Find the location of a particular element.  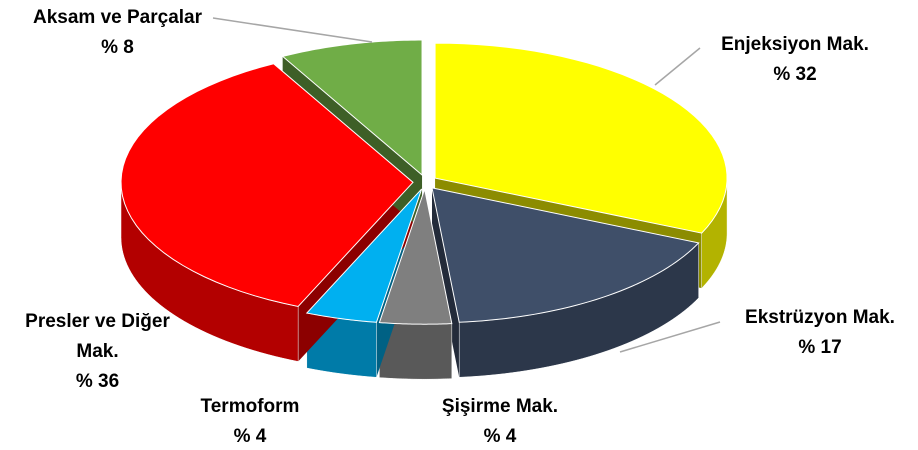

category-label: Ekstrüzyon Mak. is located at coordinates (820, 317).